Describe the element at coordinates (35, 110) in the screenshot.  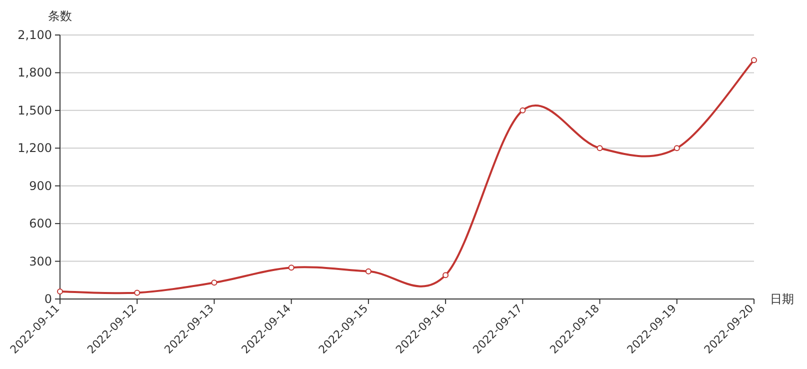
I see `ytick: 1,500` at that location.